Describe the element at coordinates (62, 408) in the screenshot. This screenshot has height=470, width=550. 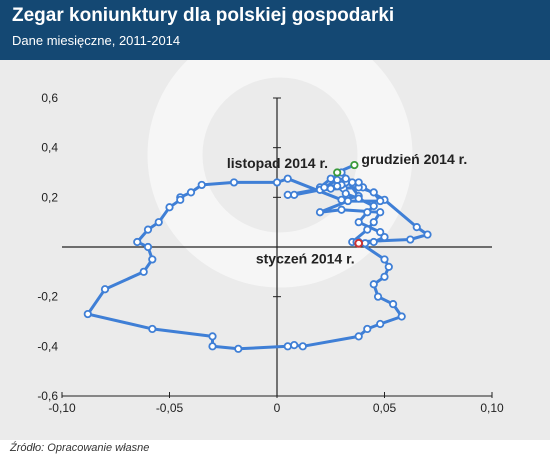
I see `x-tick-label: -0,10` at that location.